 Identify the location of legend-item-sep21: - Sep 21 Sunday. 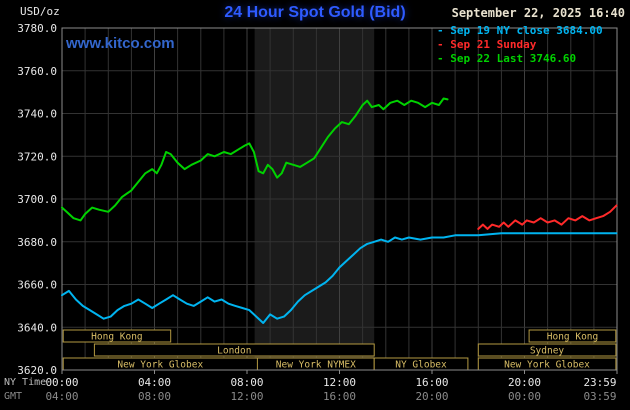
(487, 44).